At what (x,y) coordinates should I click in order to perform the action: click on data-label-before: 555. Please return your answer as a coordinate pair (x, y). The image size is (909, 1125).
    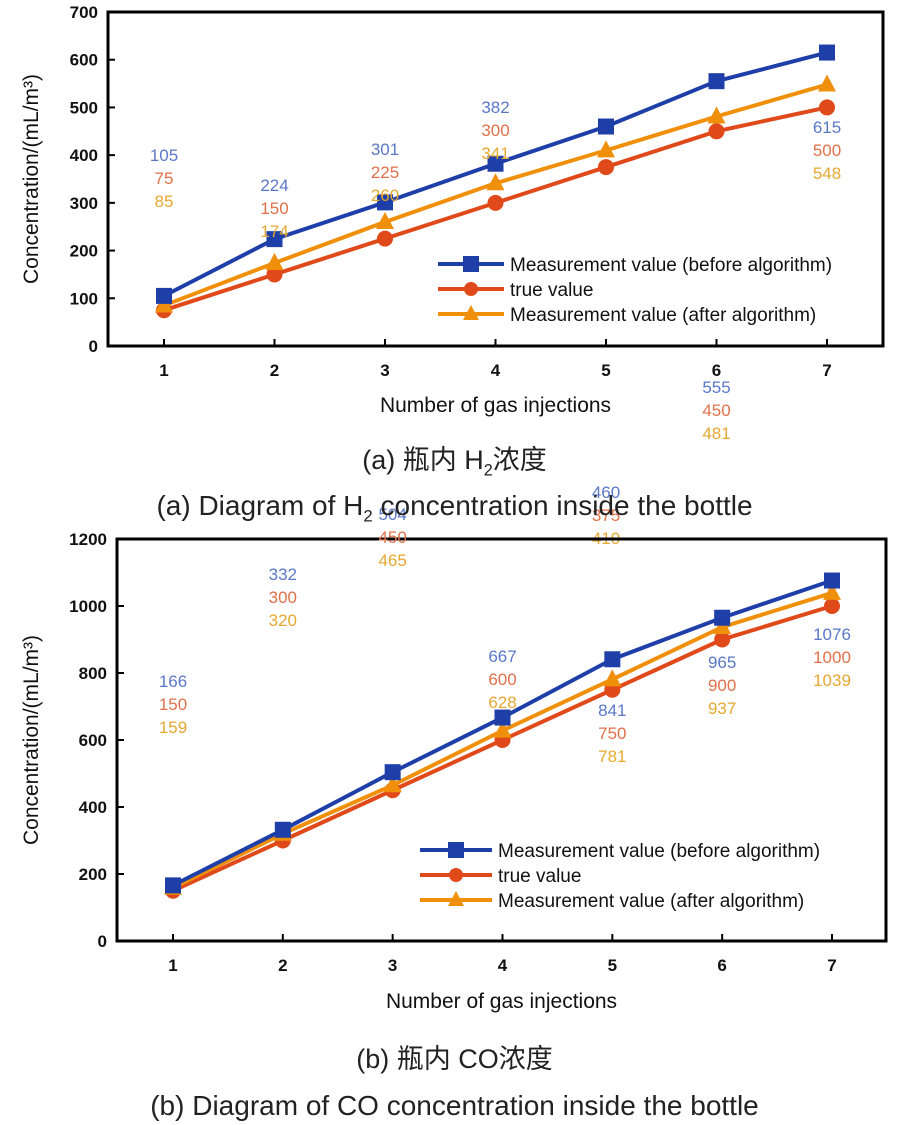
    Looking at the image, I should click on (716, 387).